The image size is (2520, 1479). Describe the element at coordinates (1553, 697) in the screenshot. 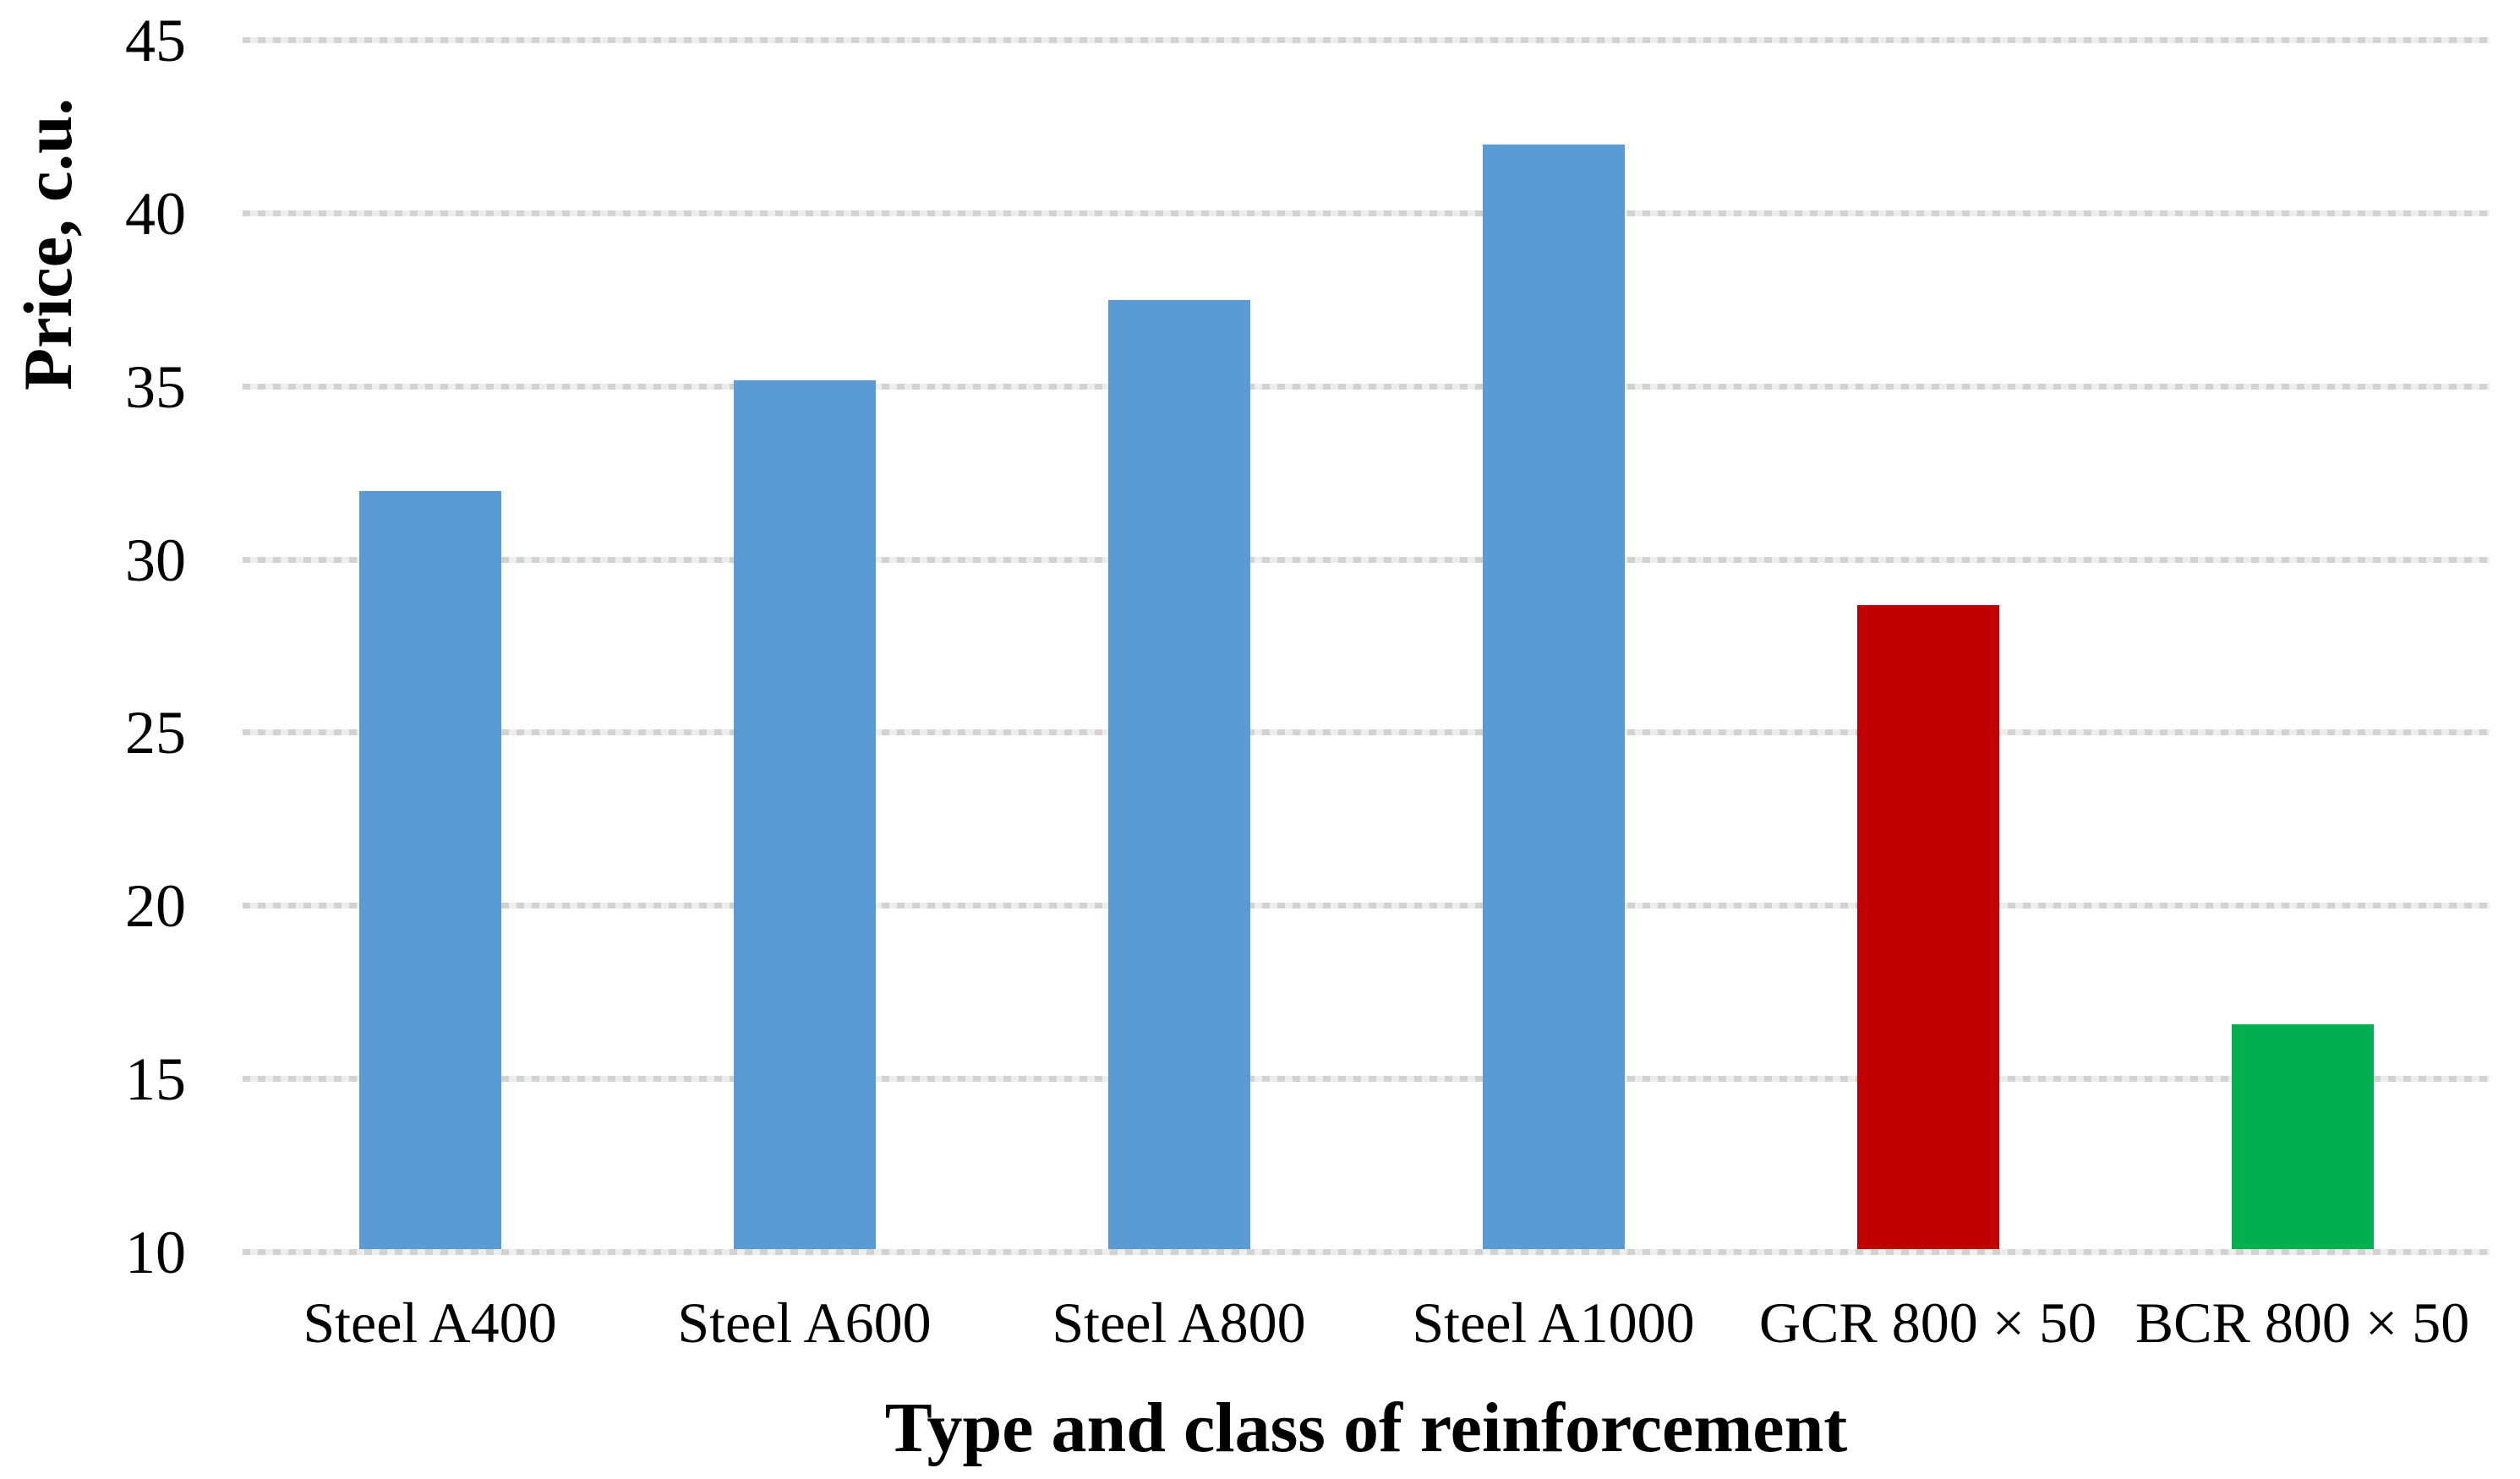

I see `bar-steel-a1000` at that location.